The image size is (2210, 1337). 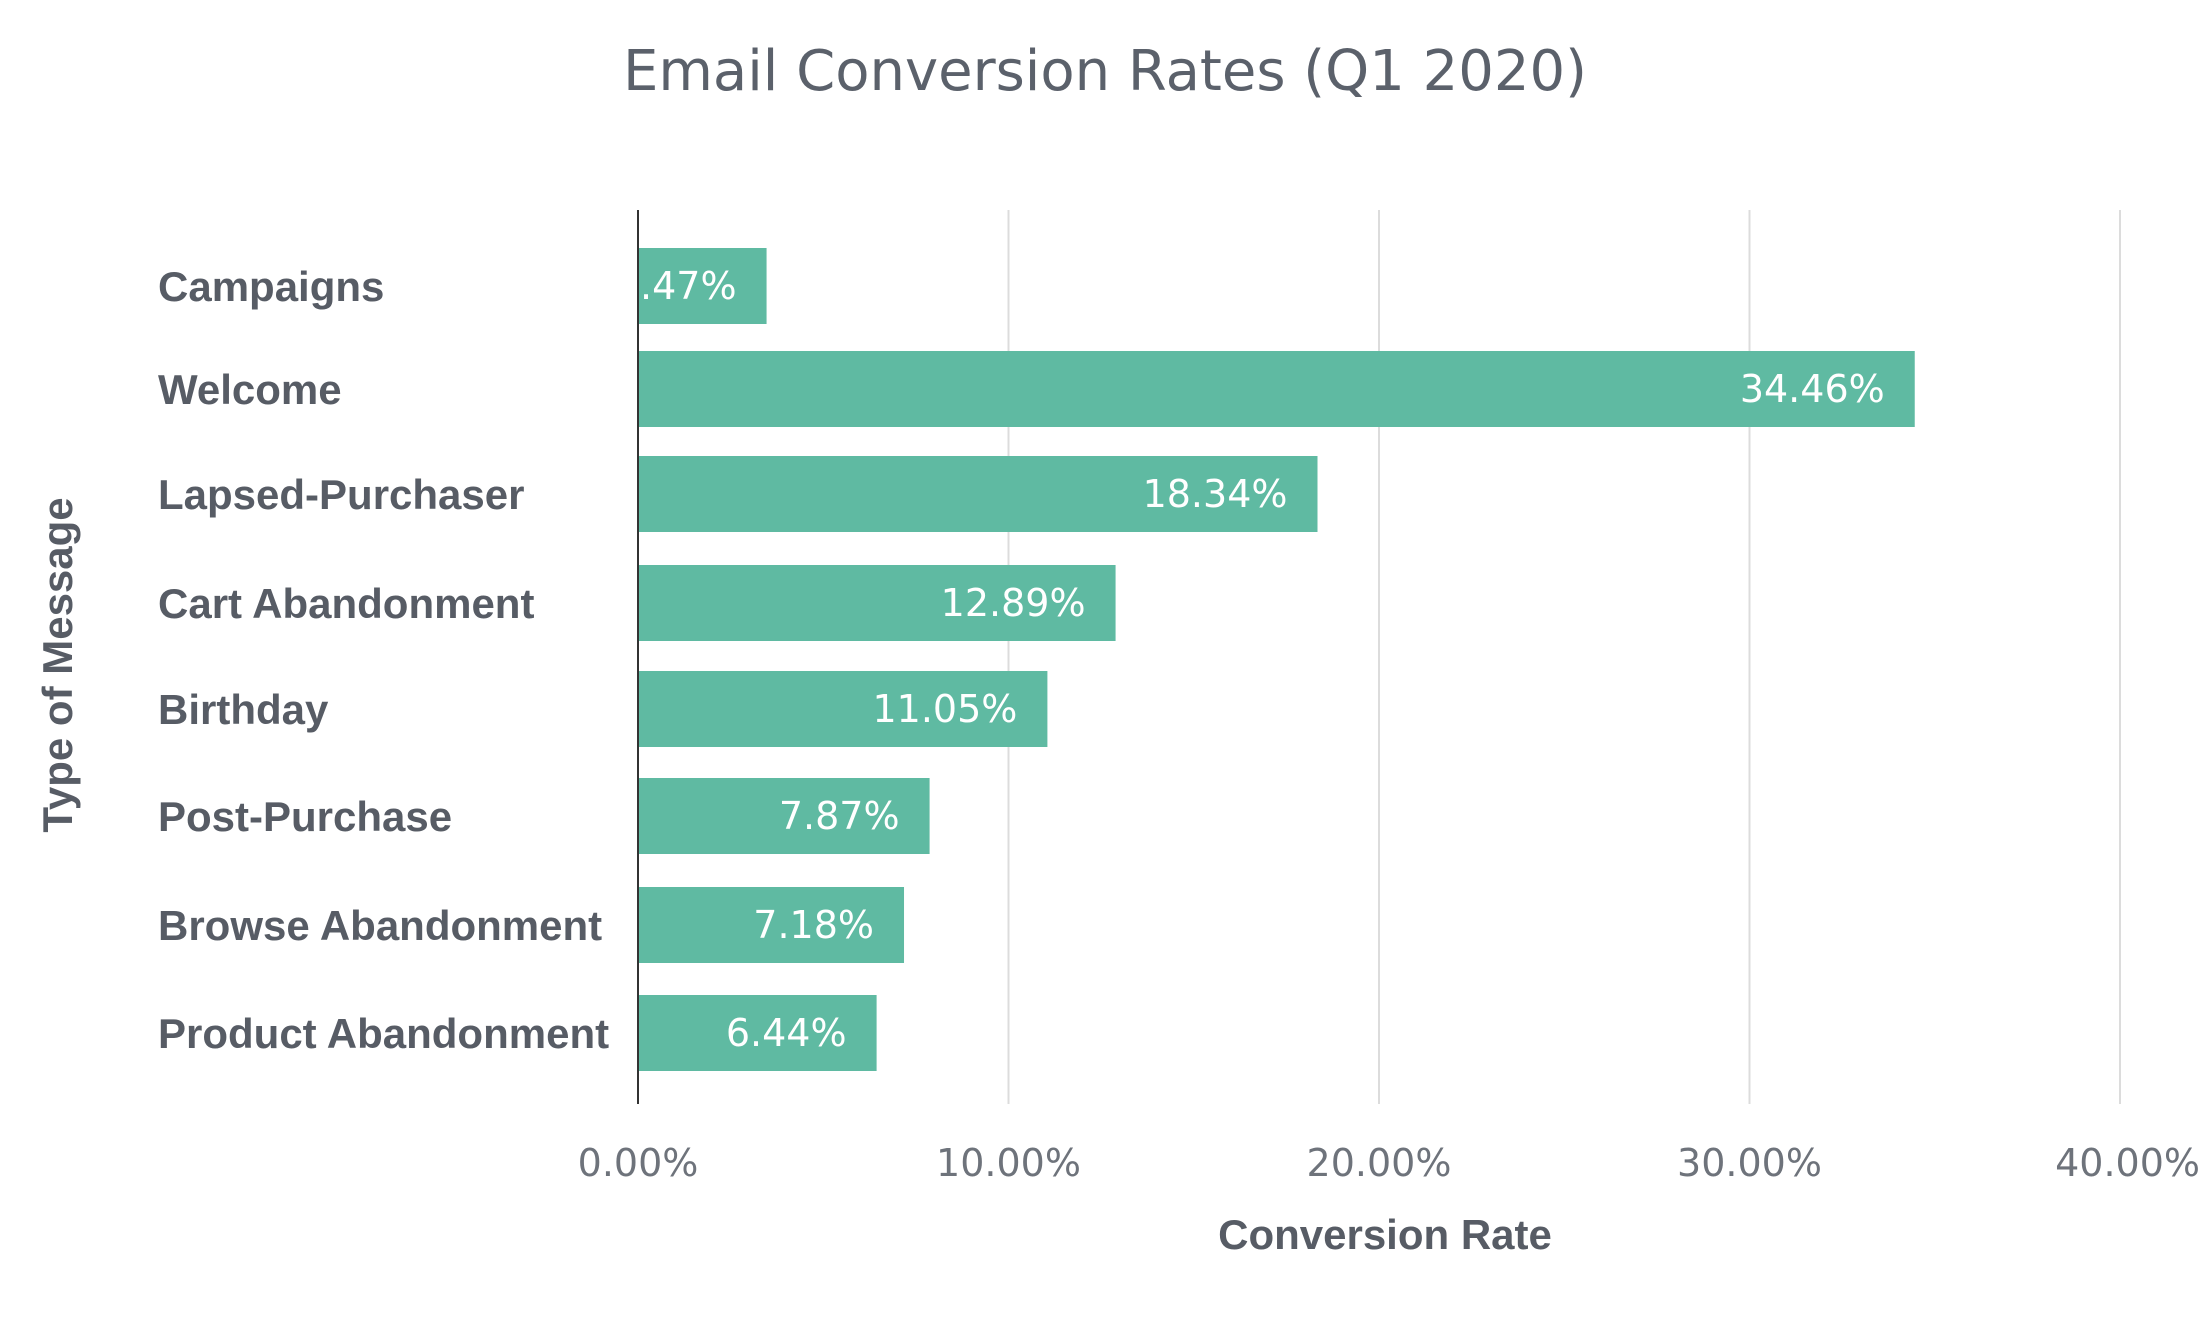 What do you see at coordinates (250, 389) in the screenshot?
I see `category-label: Welcome` at bounding box center [250, 389].